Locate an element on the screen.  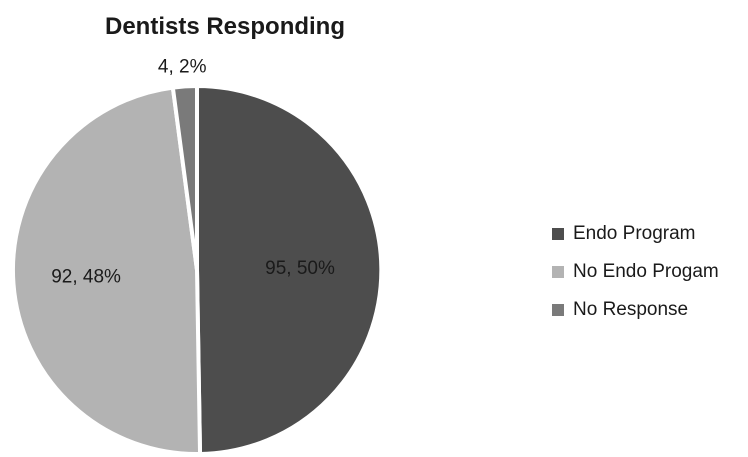
legend-swatch-endo-program is located at coordinates (558, 234).